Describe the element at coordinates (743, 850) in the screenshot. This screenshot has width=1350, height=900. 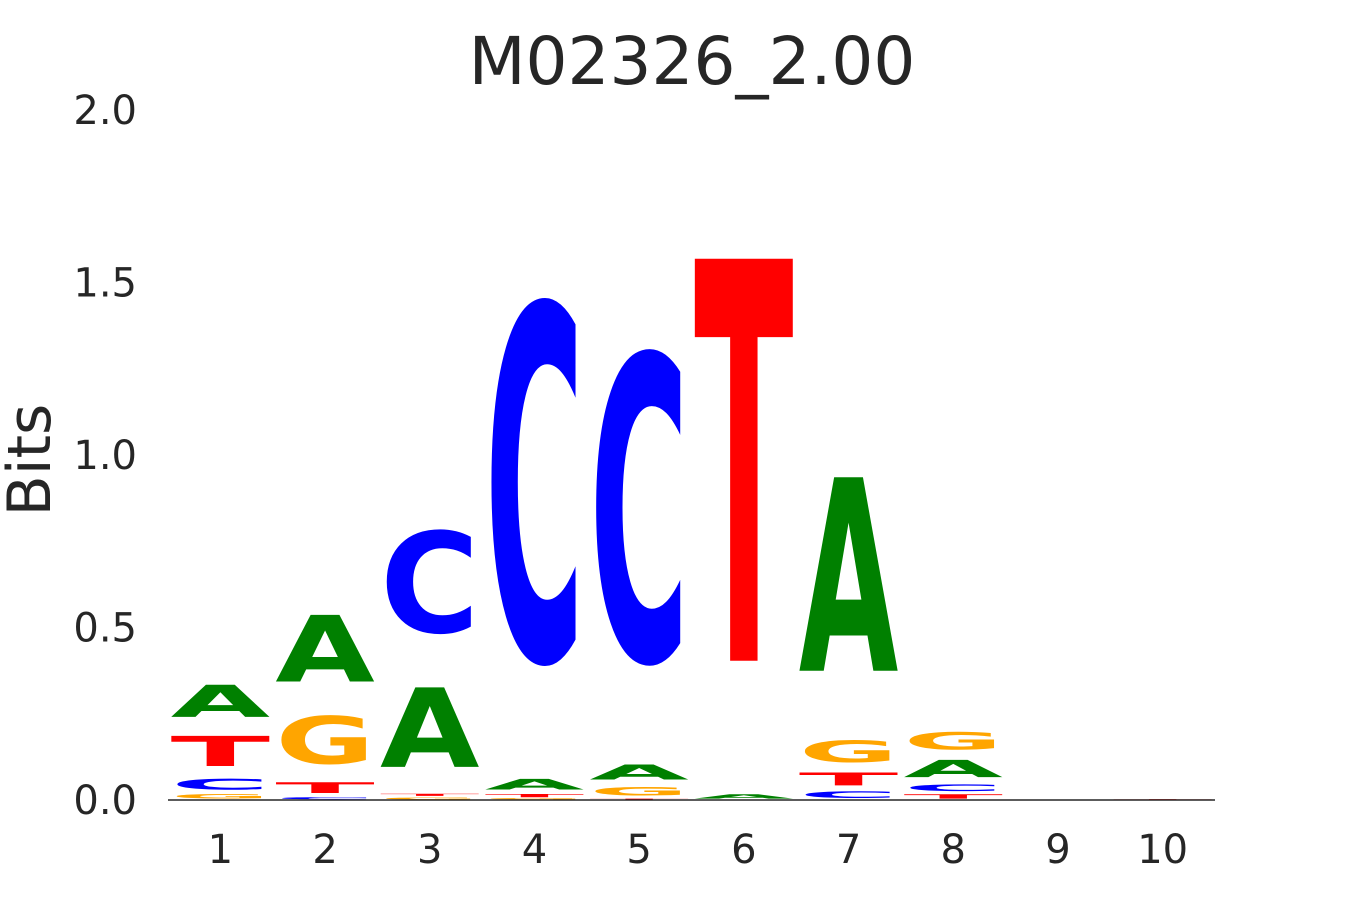
I see `x-tick-label: 6` at that location.